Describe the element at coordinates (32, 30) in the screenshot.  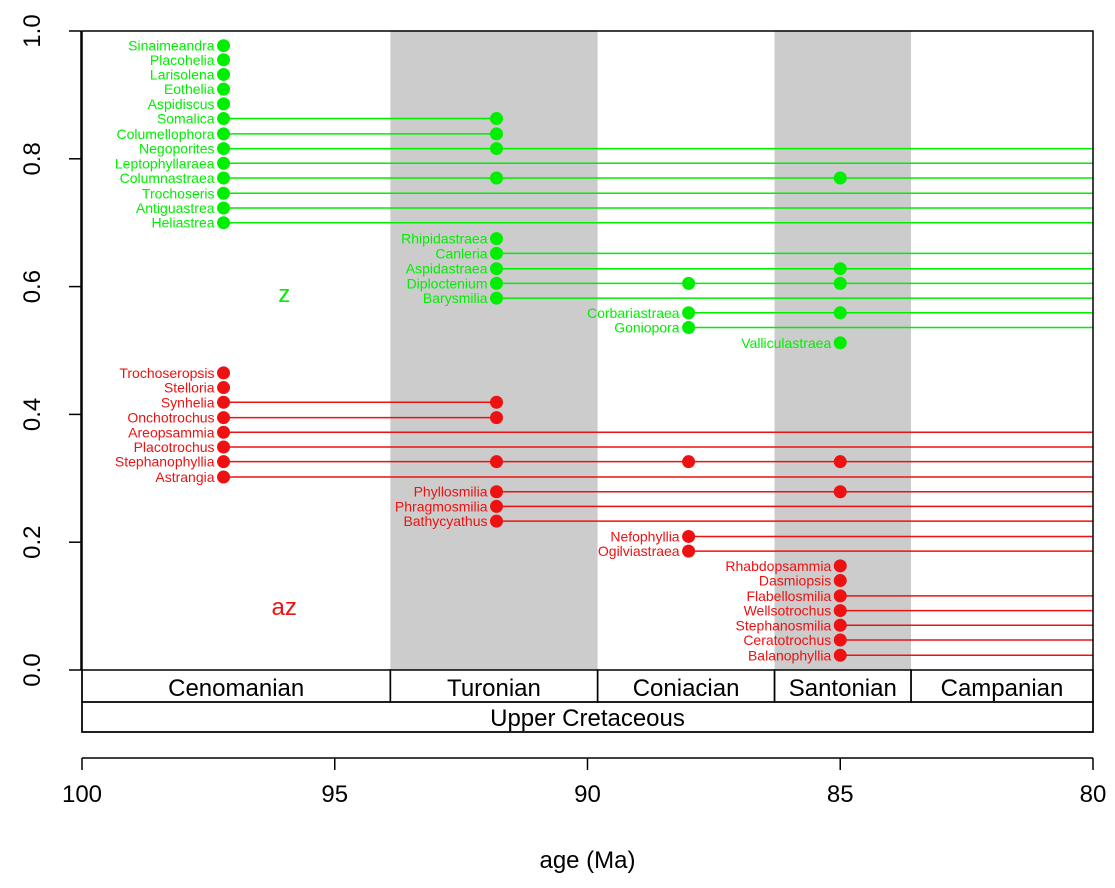
I see `y-tick-label-5: 1.0` at that location.